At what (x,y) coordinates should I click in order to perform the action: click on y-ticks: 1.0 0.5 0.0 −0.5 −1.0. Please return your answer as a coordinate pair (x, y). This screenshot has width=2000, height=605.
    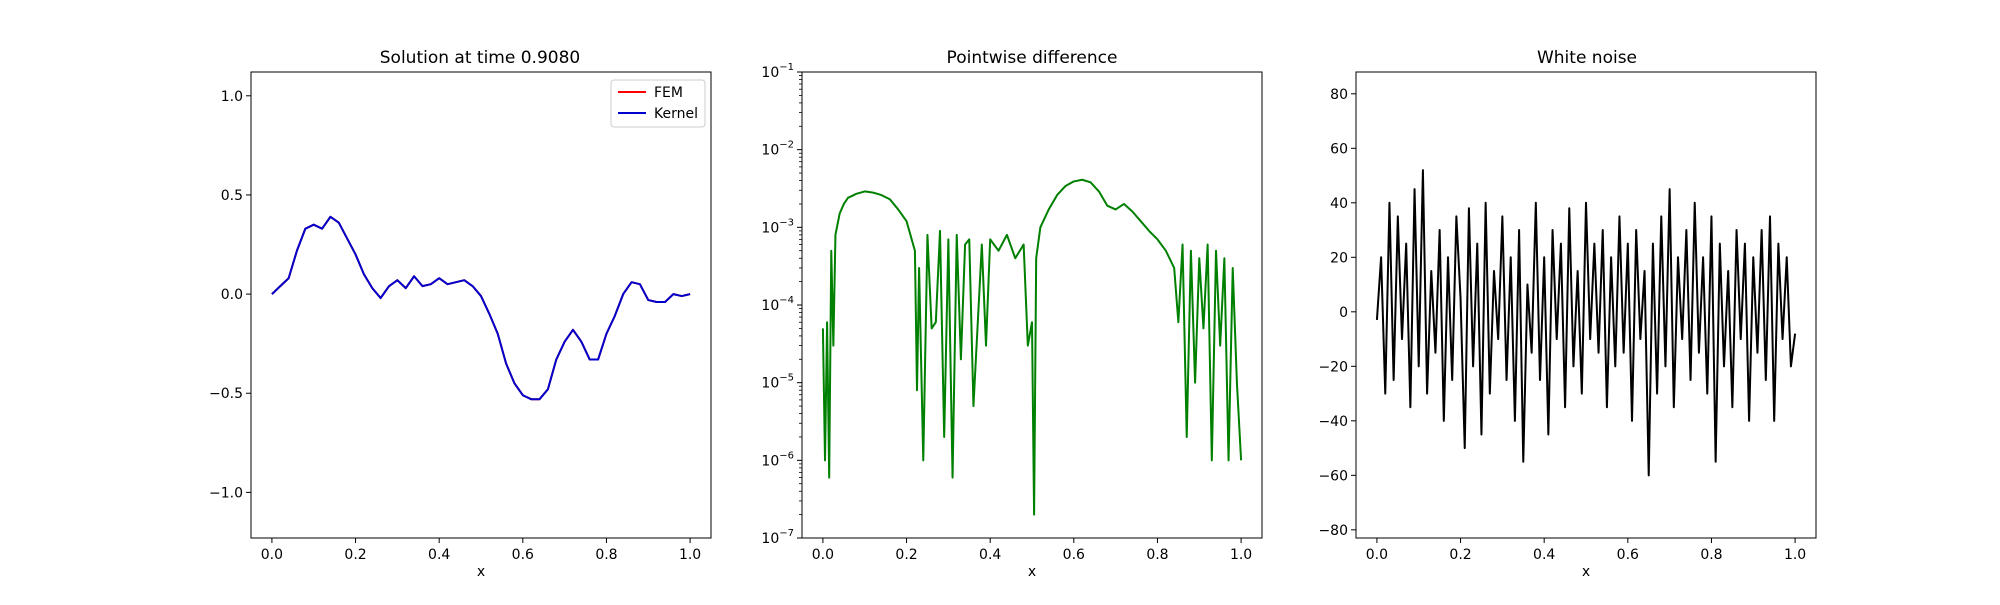
    Looking at the image, I should click on (230, 295).